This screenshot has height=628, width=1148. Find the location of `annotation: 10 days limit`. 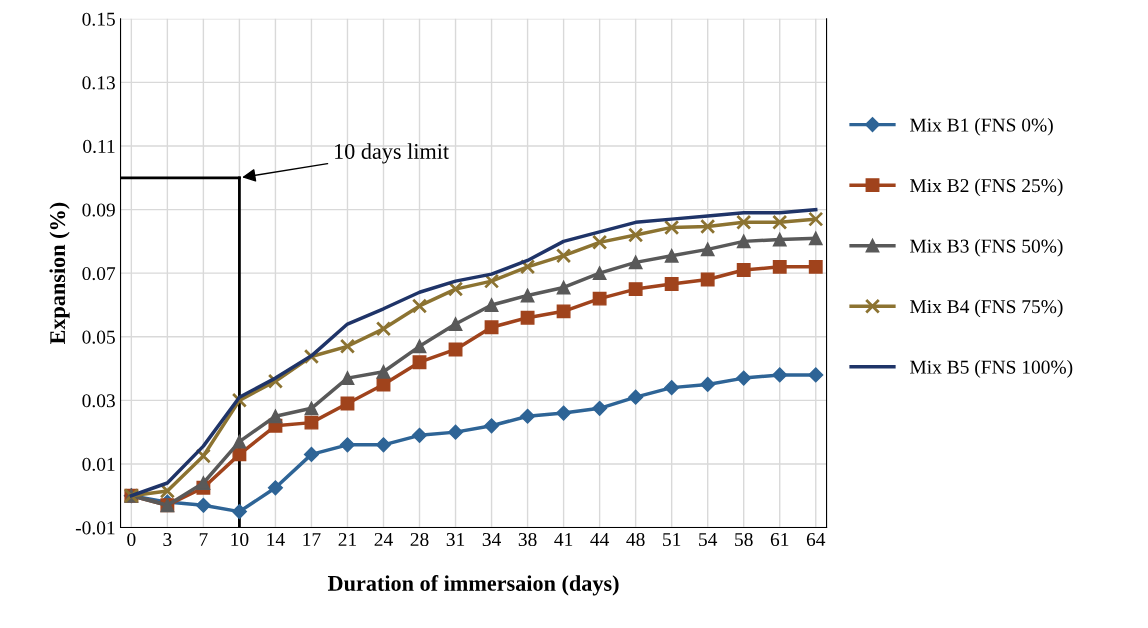

annotation: 10 days limit is located at coordinates (392, 153).